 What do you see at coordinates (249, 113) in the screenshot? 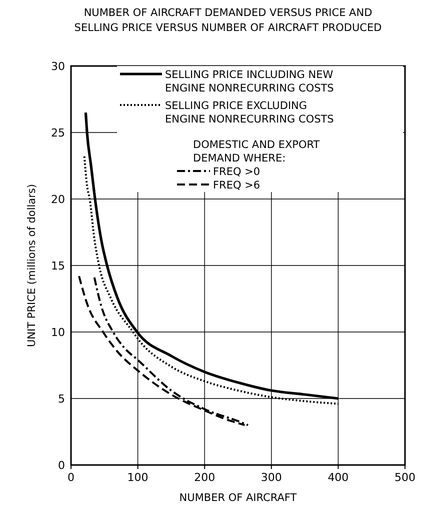
I see `legend-label: SELLING PRICE EXCLUDING ENGINE NONRECURRING COSTS` at bounding box center [249, 113].